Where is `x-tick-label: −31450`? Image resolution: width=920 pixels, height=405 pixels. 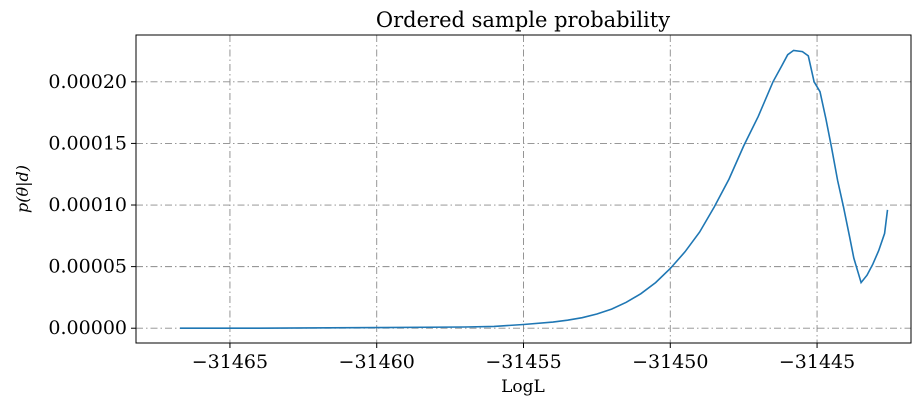
x-tick-label: −31450 is located at coordinates (670, 362).